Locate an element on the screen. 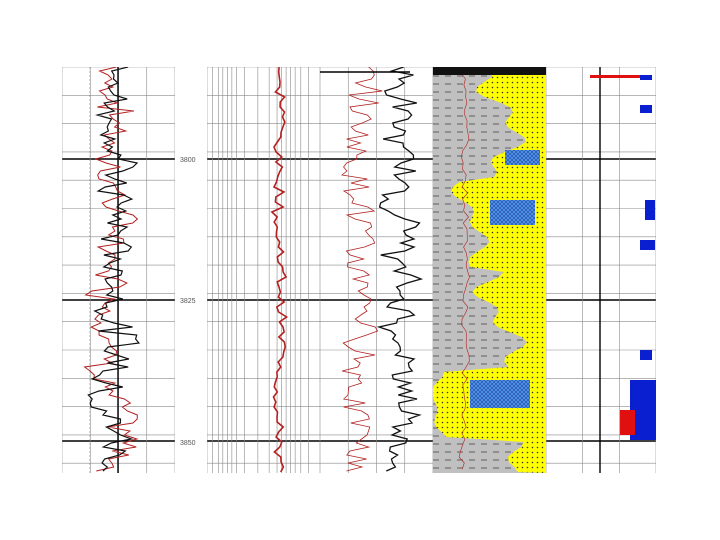  curve-red is located at coordinates (111, 269).